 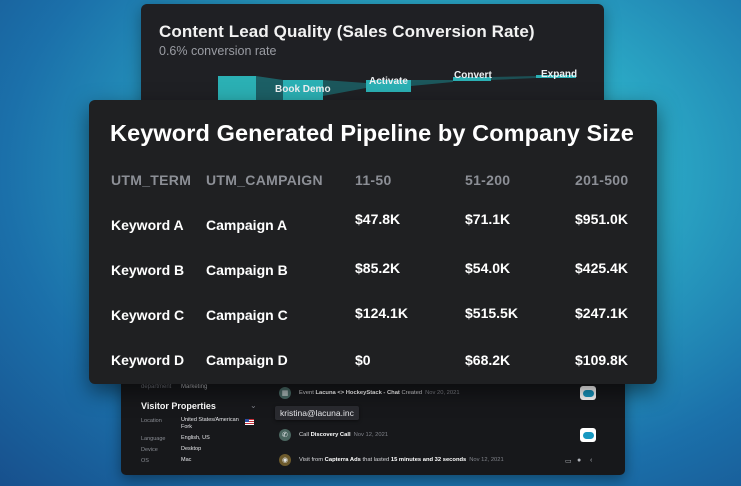 I want to click on event-prefix: Visit from, so click(x=312, y=460).